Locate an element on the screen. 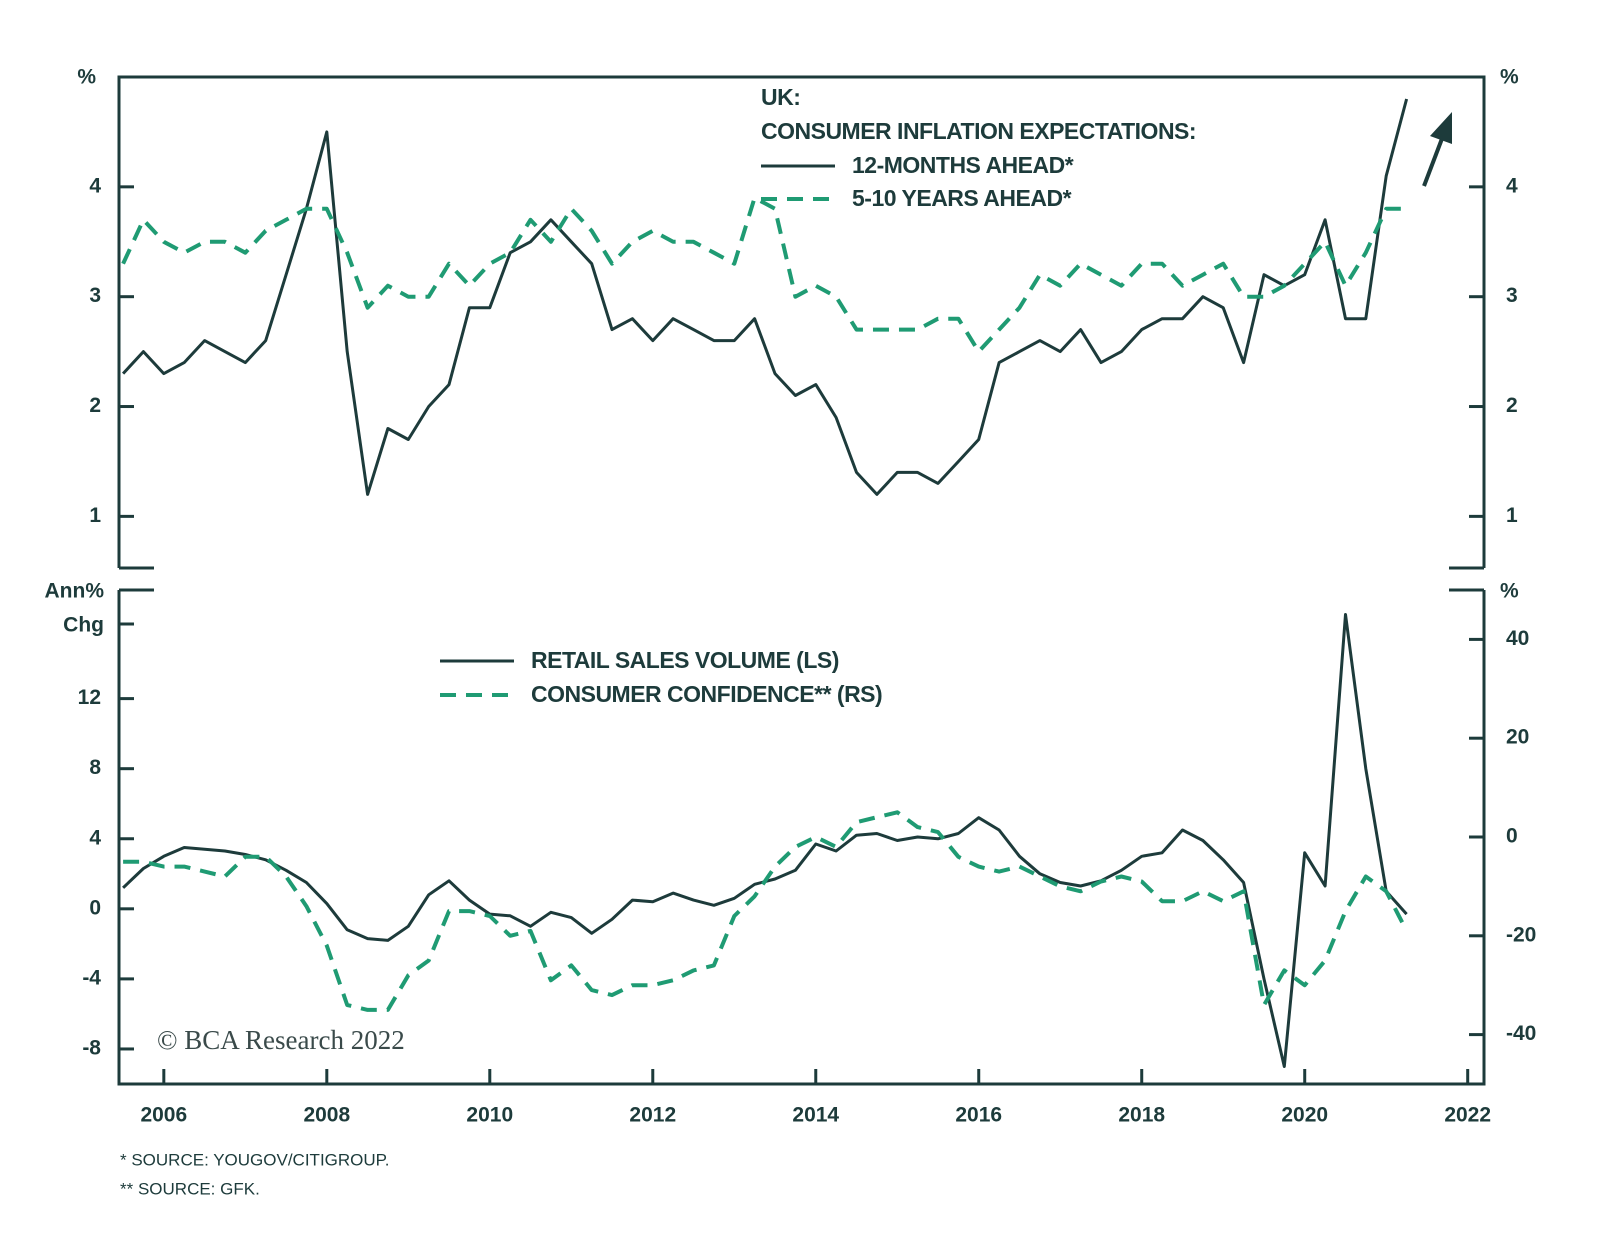 The image size is (1600, 1240). y-tick-label: 1 is located at coordinates (95, 515).